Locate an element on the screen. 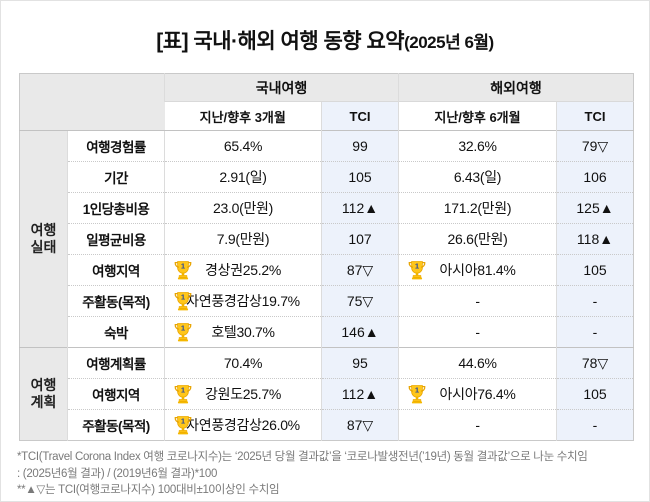  column-domestic-period: 지난/향후 3개월 is located at coordinates (243, 116).